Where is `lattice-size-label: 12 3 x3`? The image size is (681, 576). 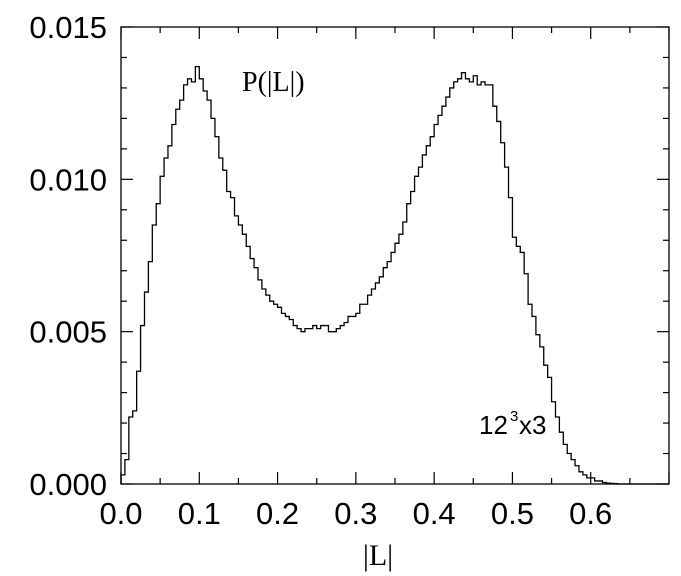
lattice-size-label: 12 3 x3 is located at coordinates (512, 424).